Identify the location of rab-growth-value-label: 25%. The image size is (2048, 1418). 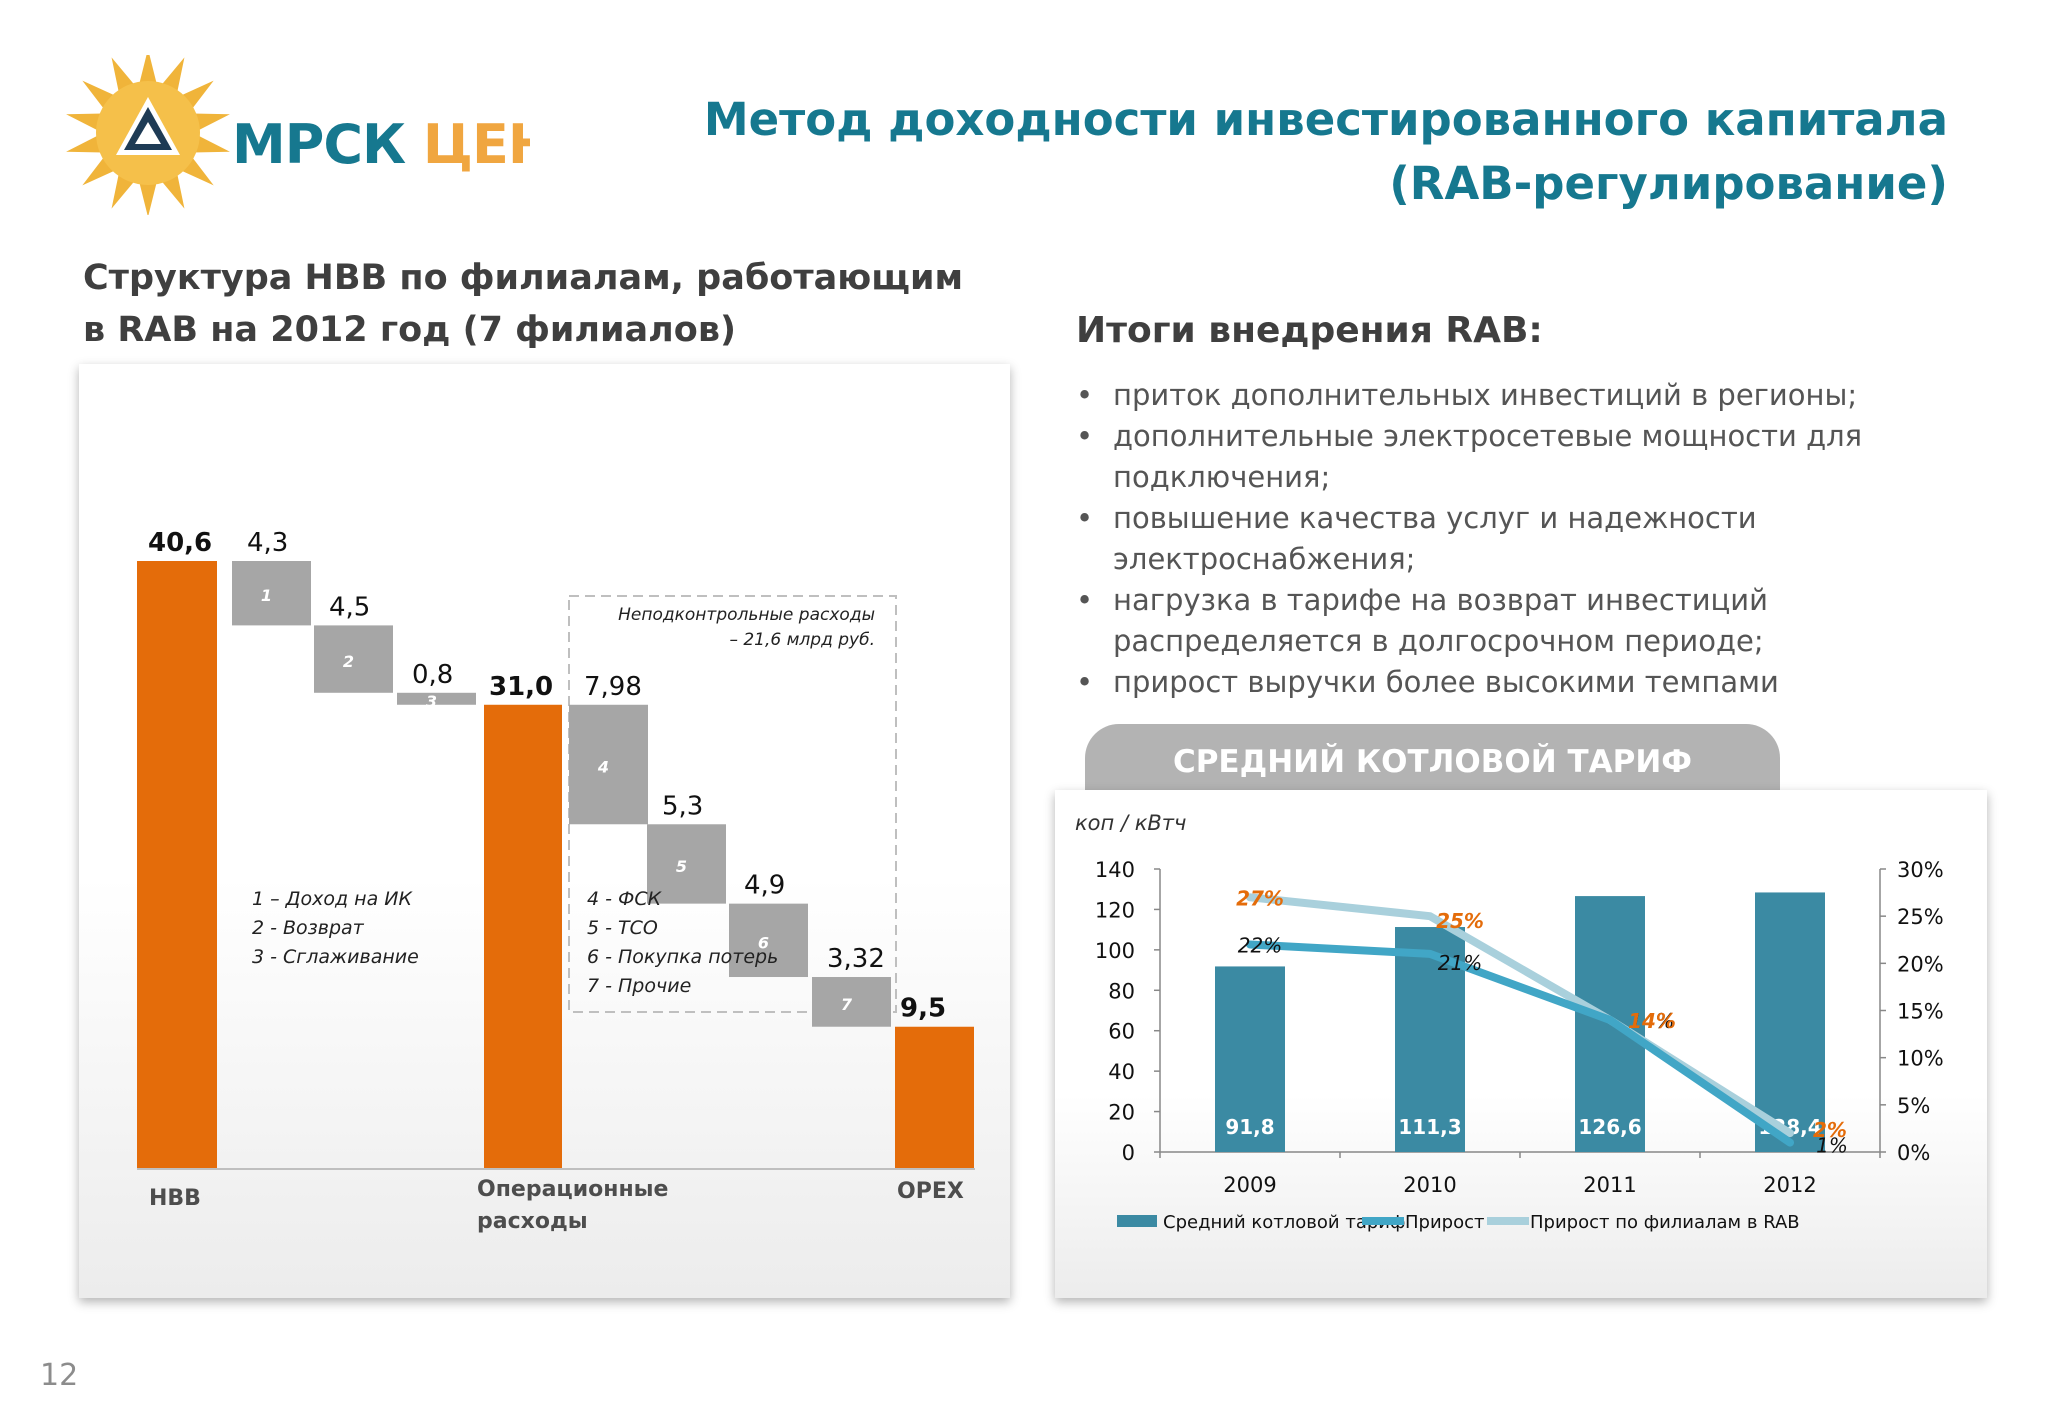
(1460, 921).